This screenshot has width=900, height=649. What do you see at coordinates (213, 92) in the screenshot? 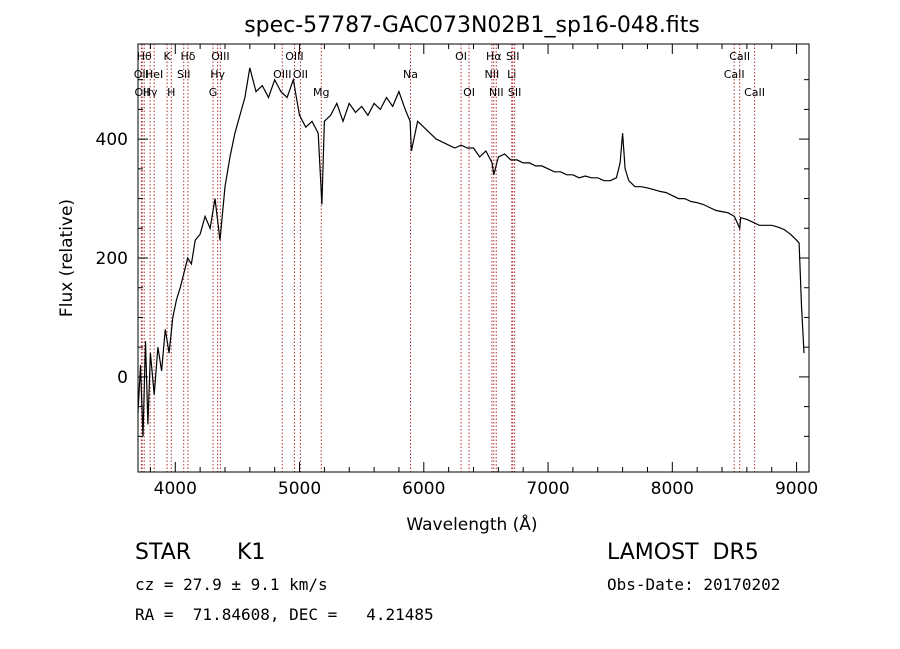
I see `marker-label-9: G` at bounding box center [213, 92].